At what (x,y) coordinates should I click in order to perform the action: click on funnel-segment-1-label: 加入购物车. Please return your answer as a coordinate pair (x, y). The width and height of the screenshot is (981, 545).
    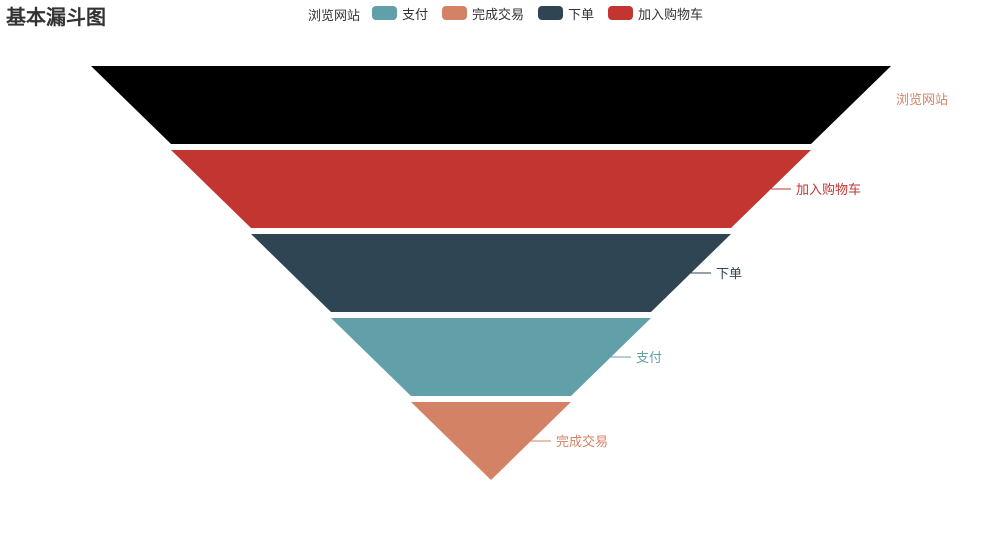
    Looking at the image, I should click on (828, 190).